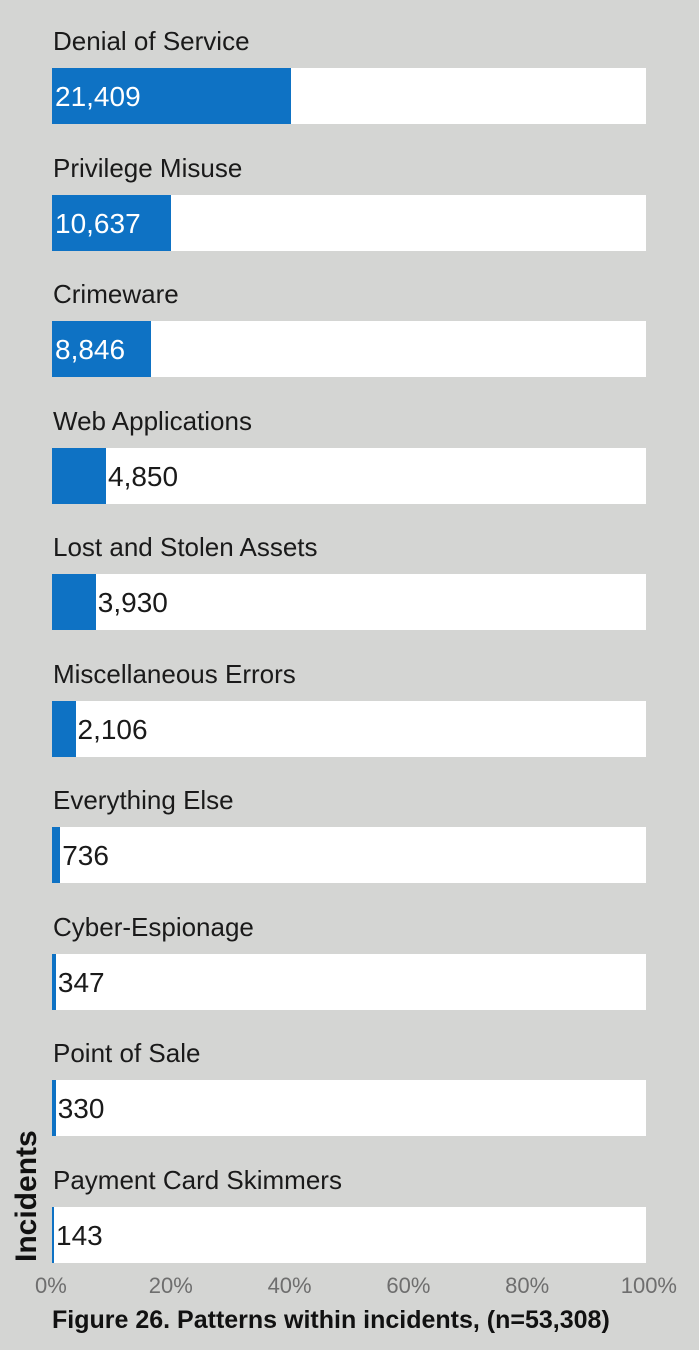  What do you see at coordinates (85, 855) in the screenshot?
I see `bar-value-label: 736` at bounding box center [85, 855].